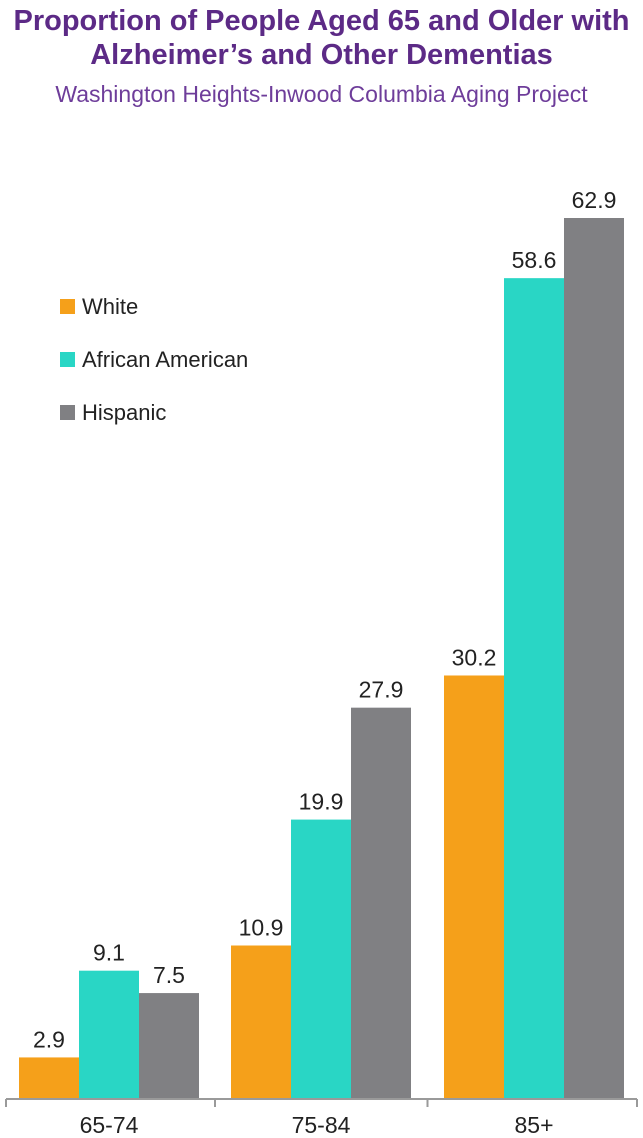 Image resolution: width=643 pixels, height=1138 pixels. What do you see at coordinates (110, 306) in the screenshot?
I see `legend-entry: White` at bounding box center [110, 306].